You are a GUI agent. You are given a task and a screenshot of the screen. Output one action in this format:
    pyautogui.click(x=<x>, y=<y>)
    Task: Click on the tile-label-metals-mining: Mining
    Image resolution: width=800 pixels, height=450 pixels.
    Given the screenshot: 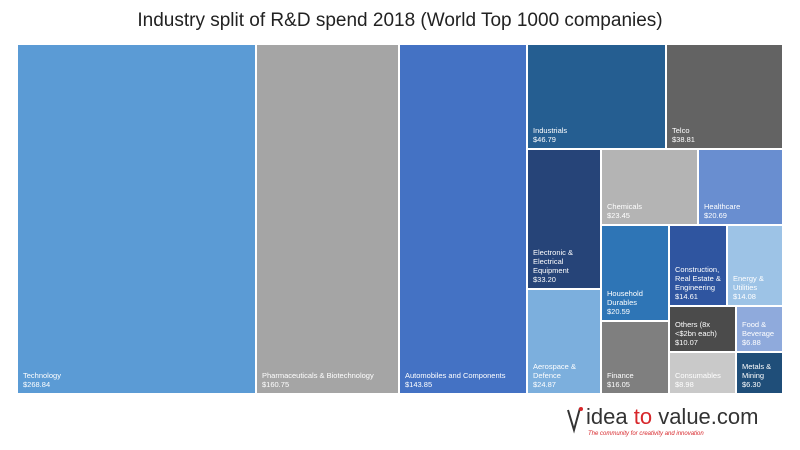 What is the action you would take?
    pyautogui.click(x=753, y=375)
    